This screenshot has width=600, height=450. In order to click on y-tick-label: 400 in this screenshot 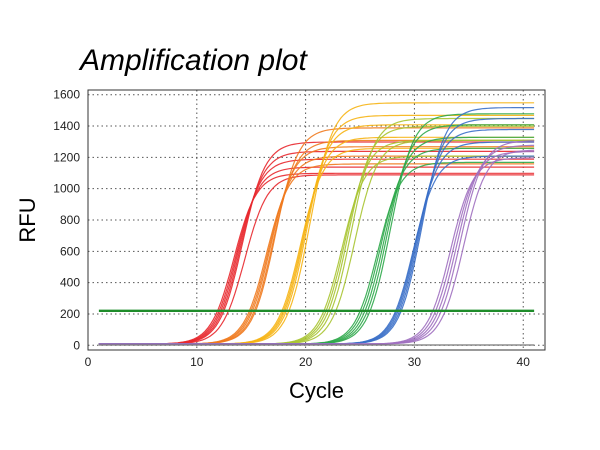, I will do `click(70, 283)`.